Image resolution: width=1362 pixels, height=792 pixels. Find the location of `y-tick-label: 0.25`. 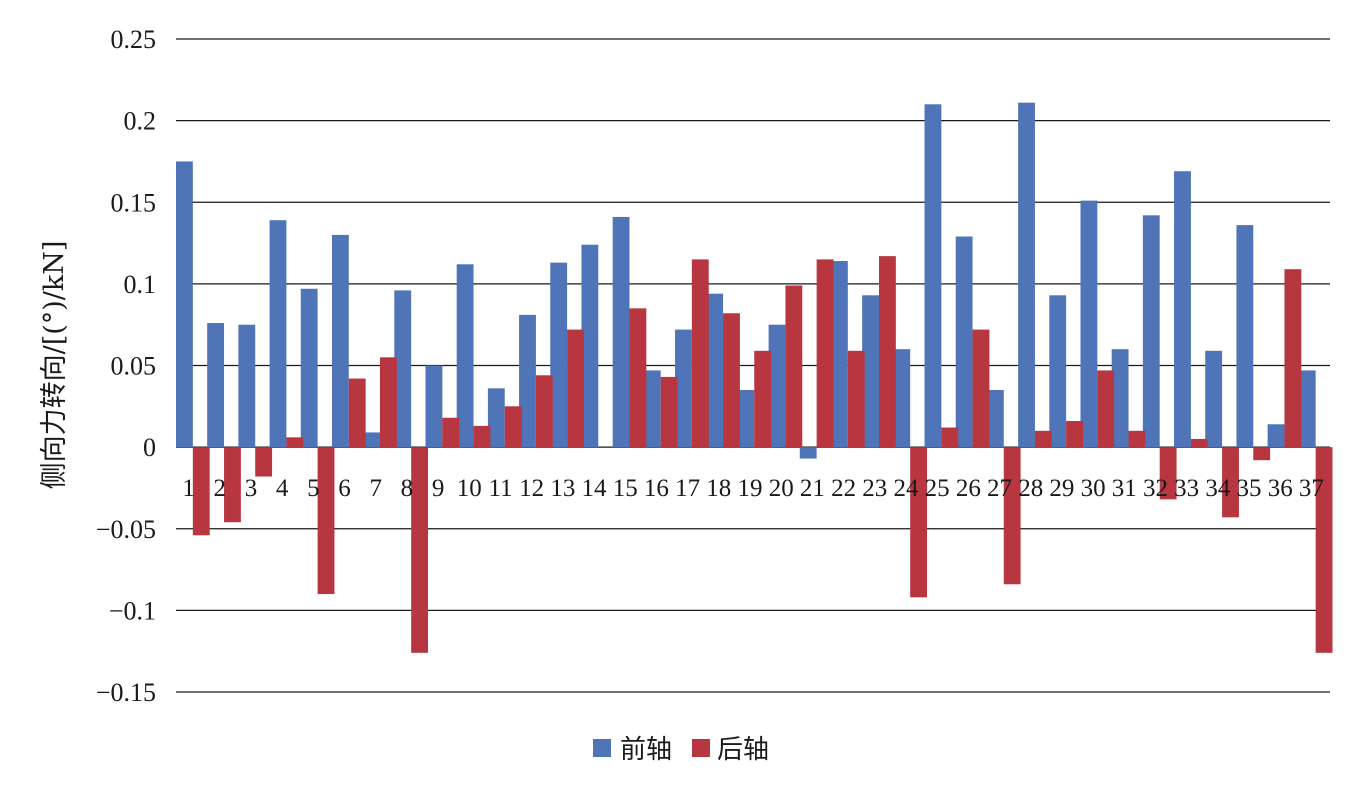

y-tick-label: 0.25 is located at coordinates (134, 39).